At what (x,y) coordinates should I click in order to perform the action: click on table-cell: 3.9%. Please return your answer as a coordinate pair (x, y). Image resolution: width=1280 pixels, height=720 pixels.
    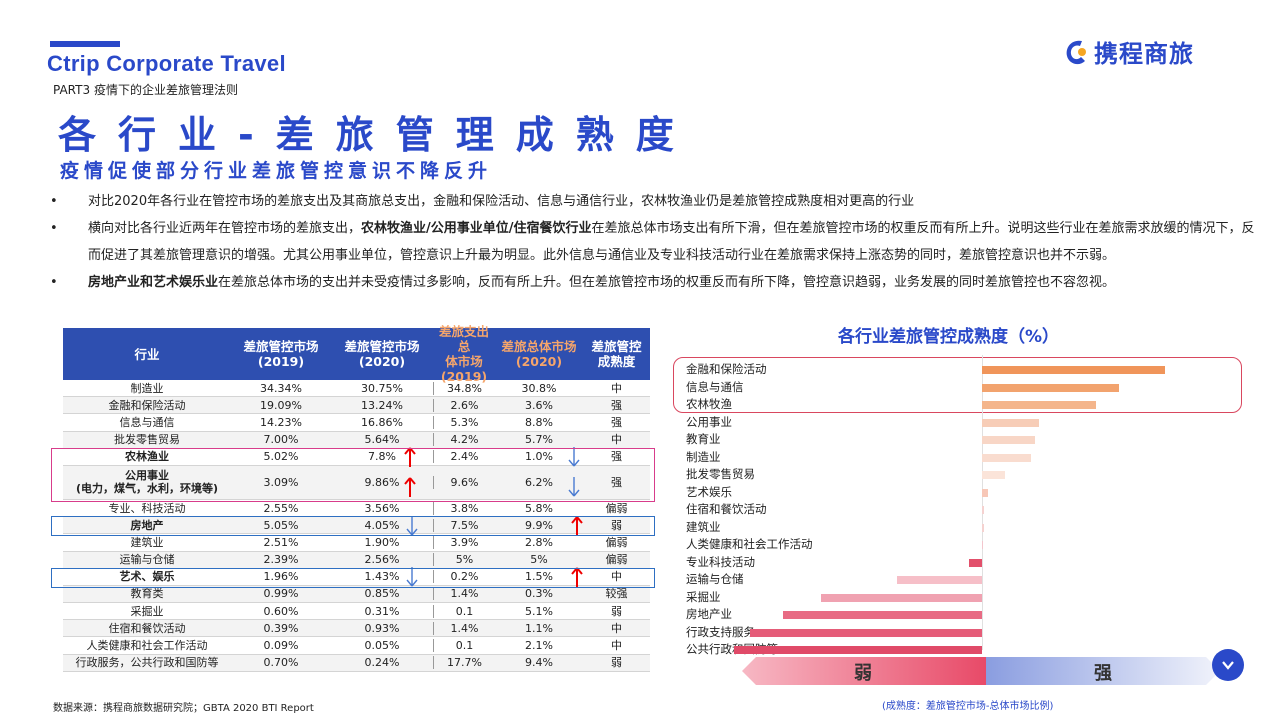
    Looking at the image, I should click on (464, 542).